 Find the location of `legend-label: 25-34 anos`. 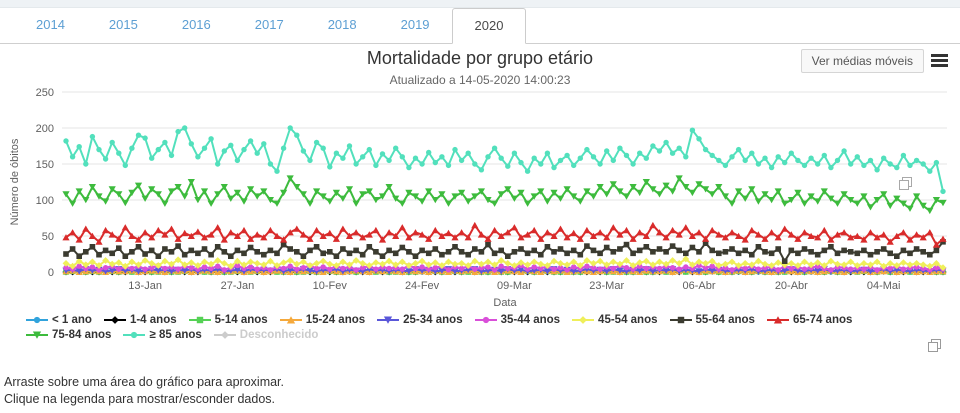

legend-label: 25-34 anos is located at coordinates (433, 320).